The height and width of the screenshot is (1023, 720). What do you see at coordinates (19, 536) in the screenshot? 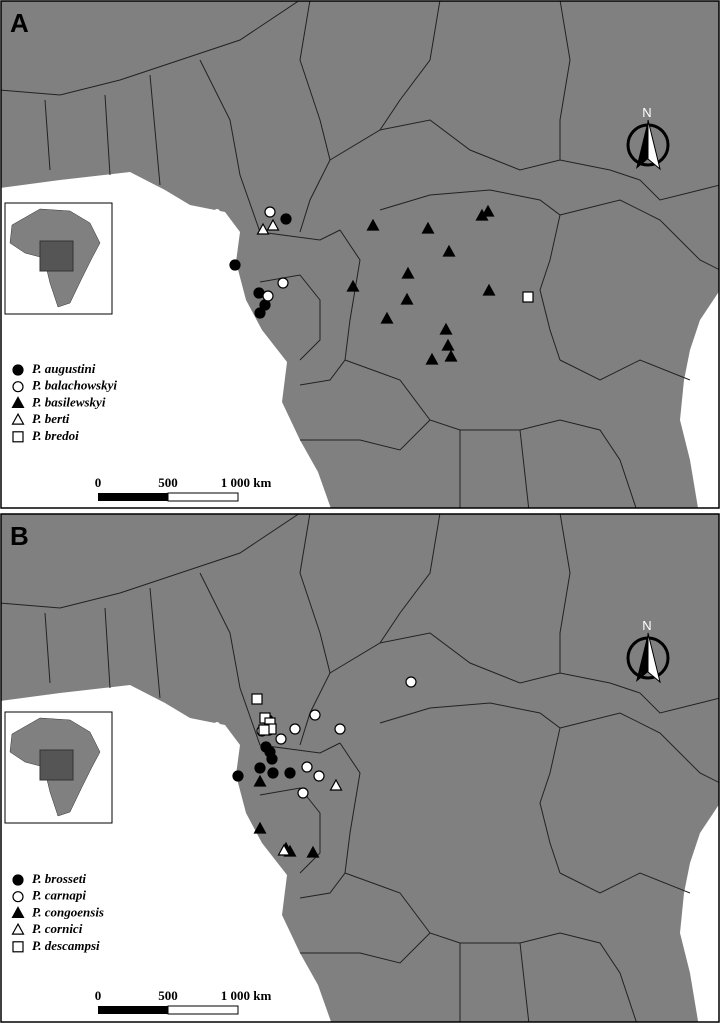
I see `panel-label: B` at bounding box center [19, 536].